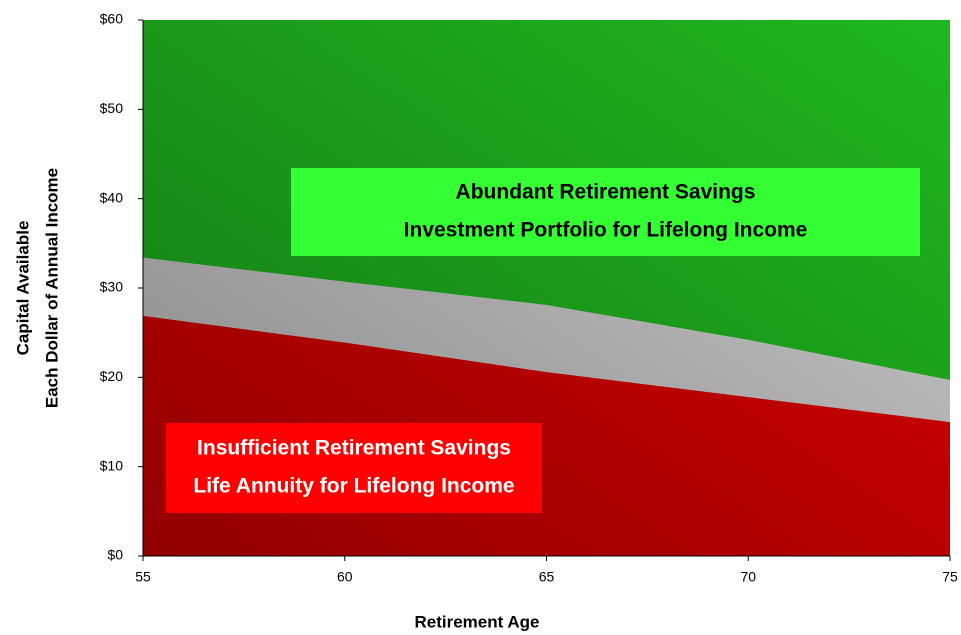 This screenshot has height=635, width=961. What do you see at coordinates (748, 577) in the screenshot?
I see `x-tick-label: 70` at bounding box center [748, 577].